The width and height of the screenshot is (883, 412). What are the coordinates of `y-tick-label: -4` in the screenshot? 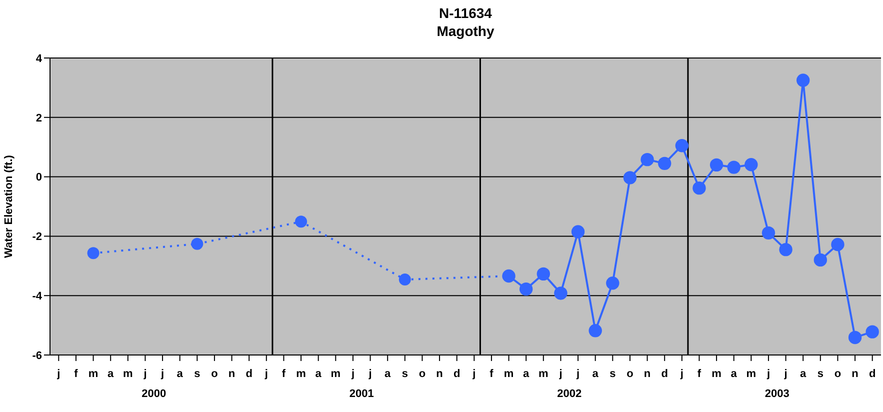 It's located at (37, 296).